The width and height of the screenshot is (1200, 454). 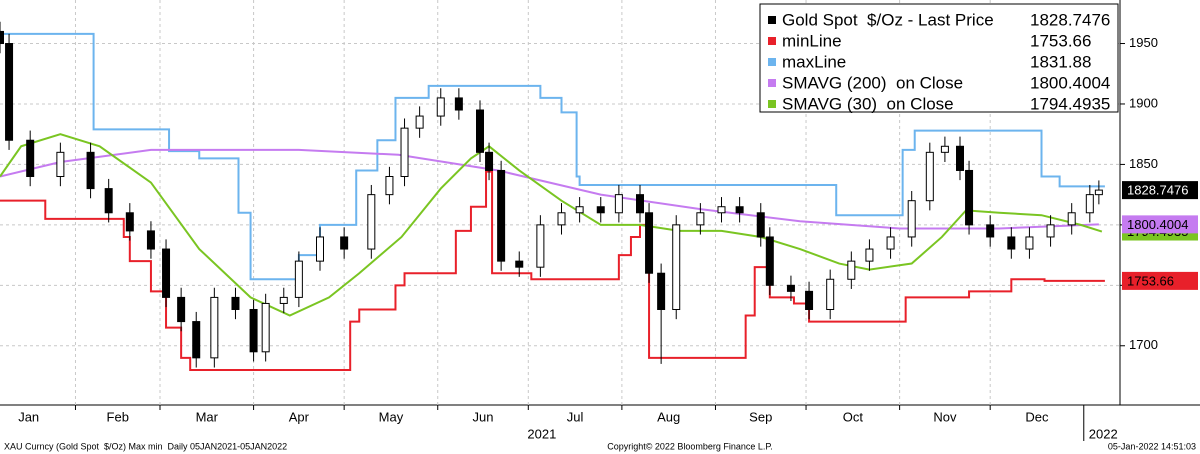 I want to click on footer-right: 05-Jan-2022 14:51:03, so click(x=1152, y=446).